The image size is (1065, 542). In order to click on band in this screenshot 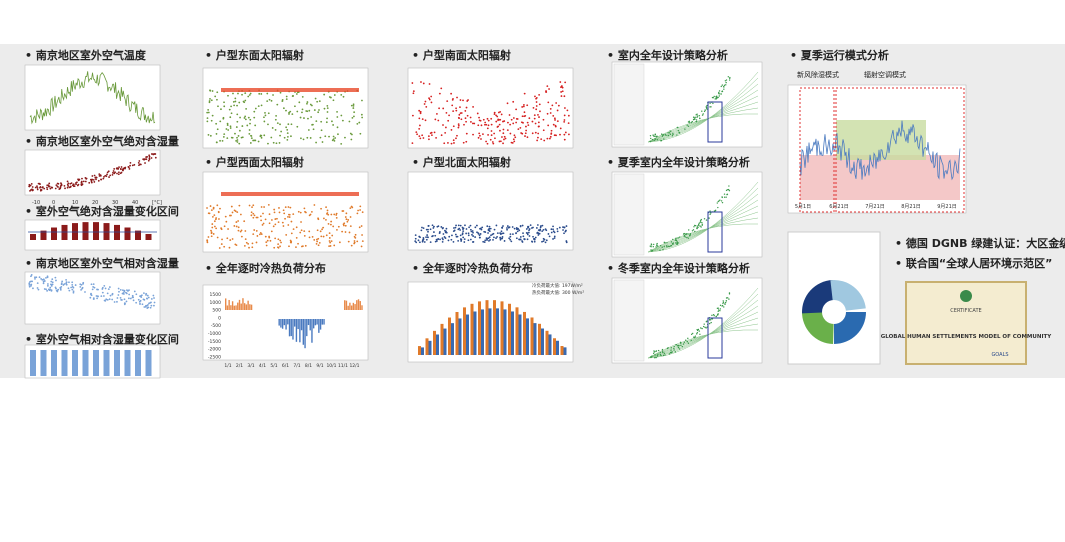, I will do `click(290, 194)`.